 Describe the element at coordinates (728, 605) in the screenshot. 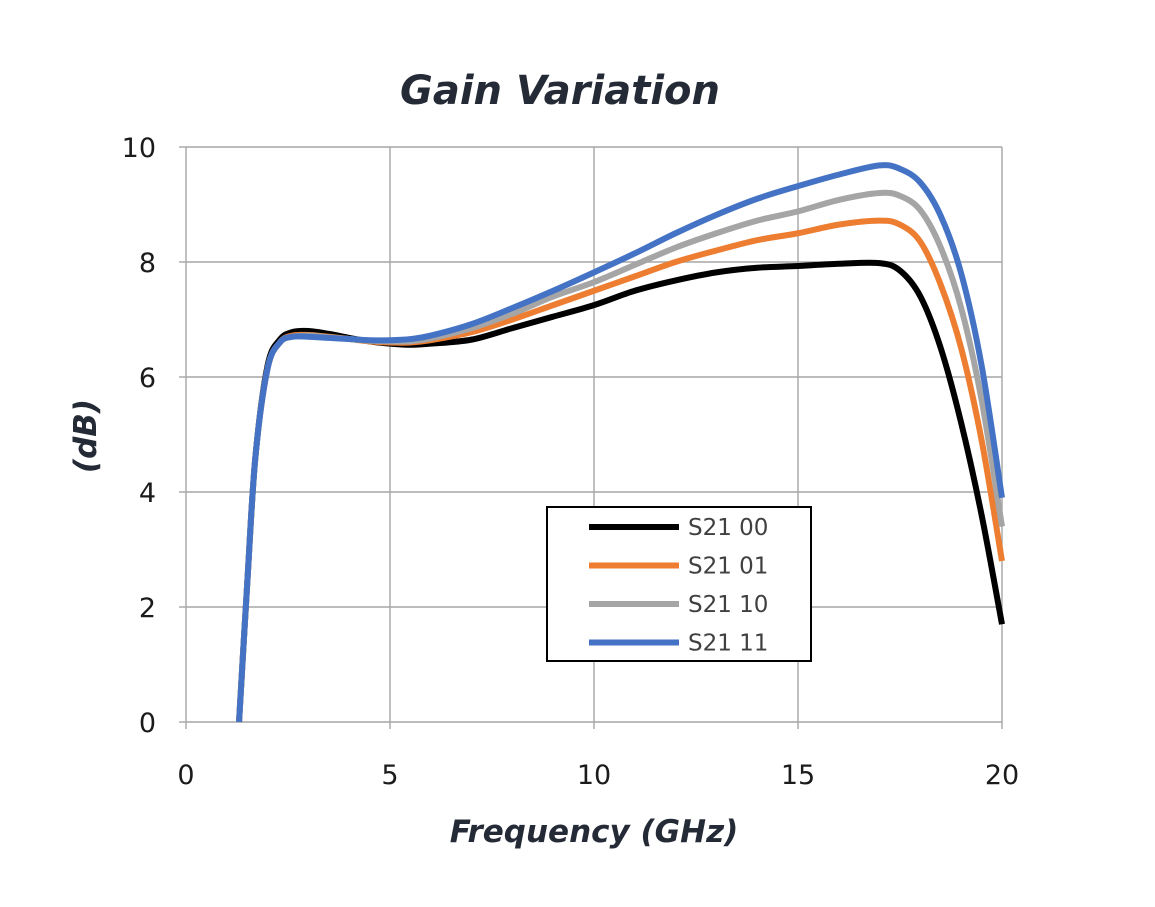

I see `legend-label-s21-10: S21 10` at that location.